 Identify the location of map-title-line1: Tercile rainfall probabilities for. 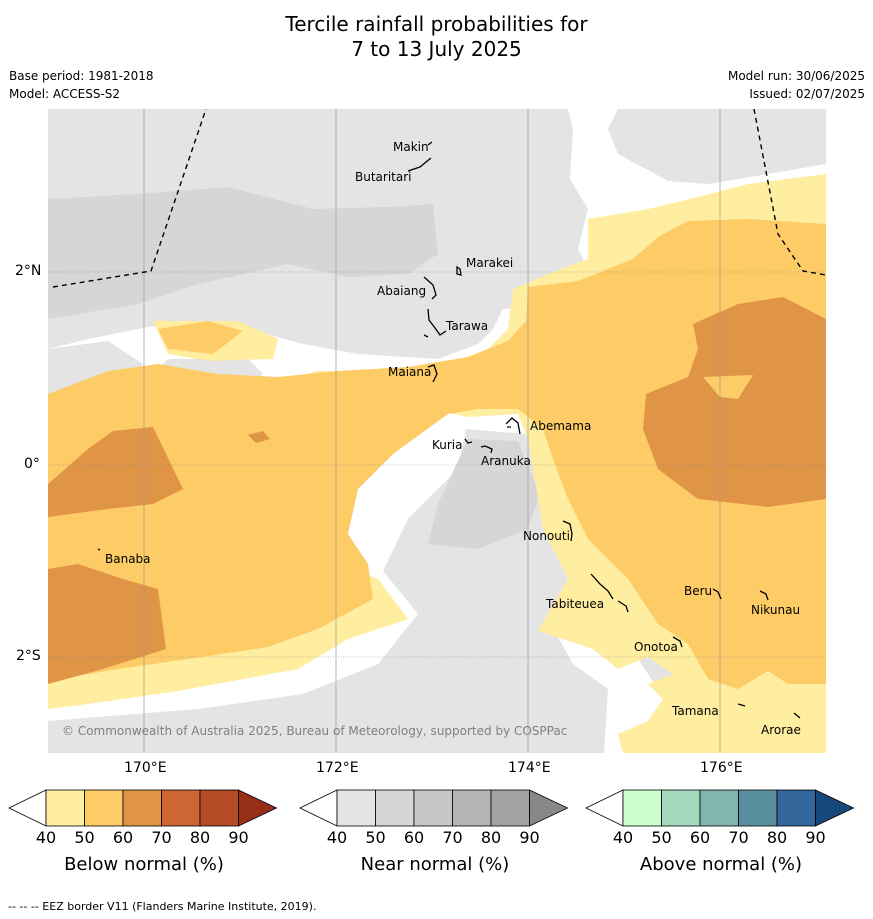
(436, 24).